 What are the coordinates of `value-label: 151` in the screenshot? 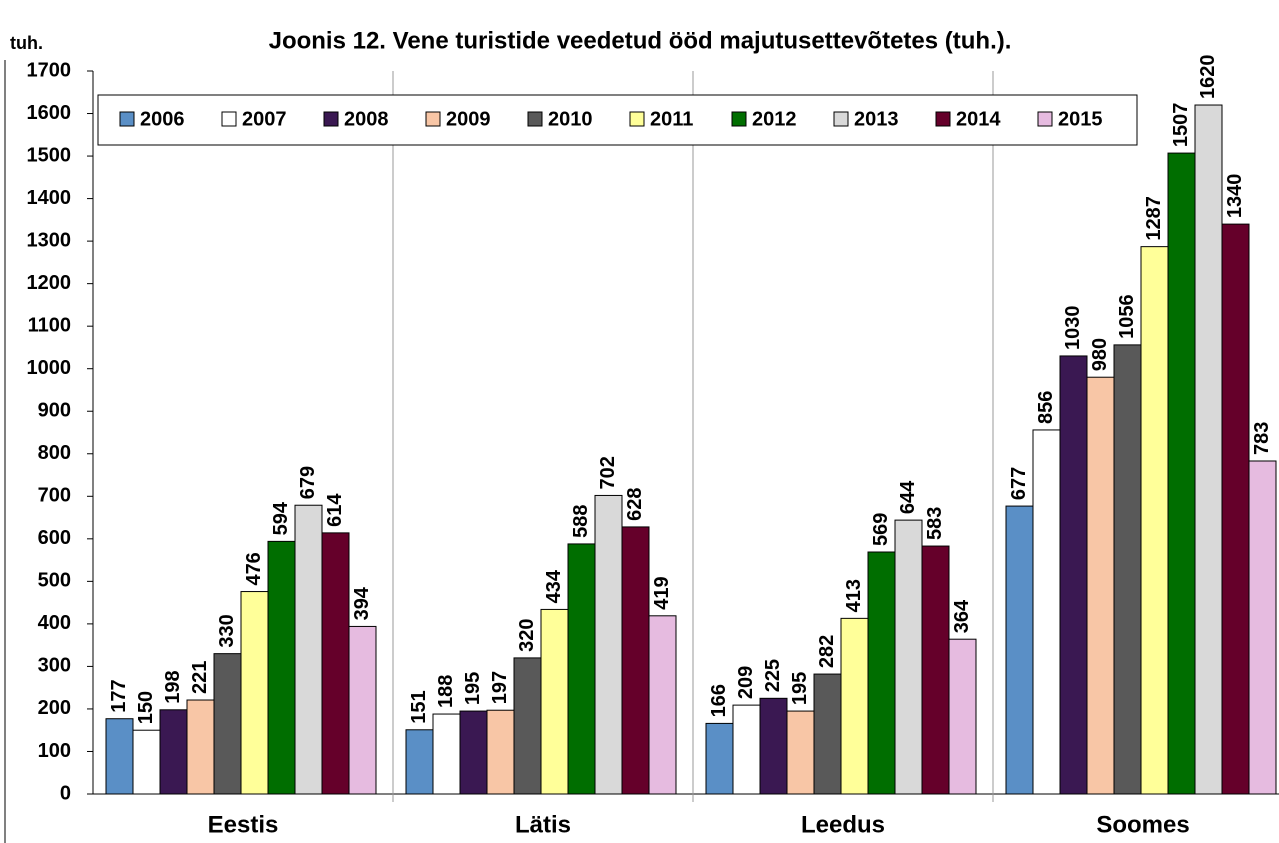 It's located at (419, 706).